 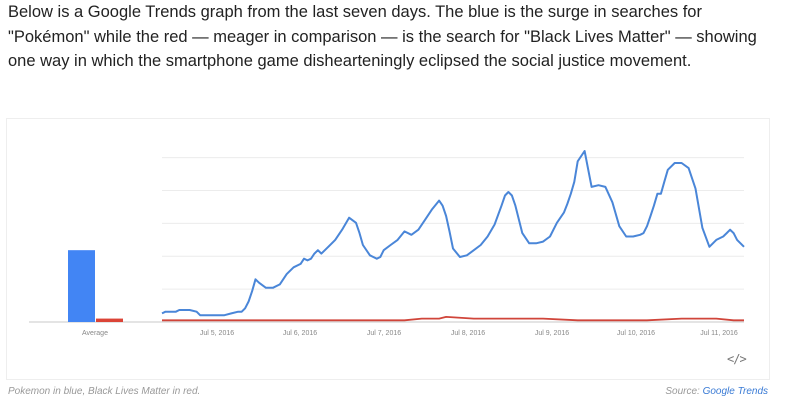 I want to click on source-credit: Source: Google Trends, so click(x=716, y=391).